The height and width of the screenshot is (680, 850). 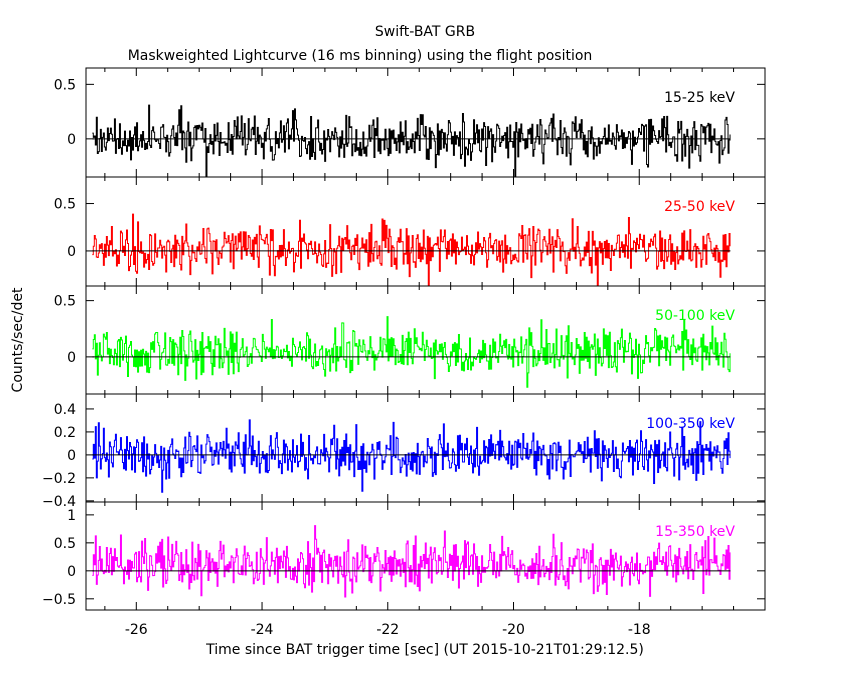 What do you see at coordinates (71, 516) in the screenshot?
I see `y-tick-label: 1` at bounding box center [71, 516].